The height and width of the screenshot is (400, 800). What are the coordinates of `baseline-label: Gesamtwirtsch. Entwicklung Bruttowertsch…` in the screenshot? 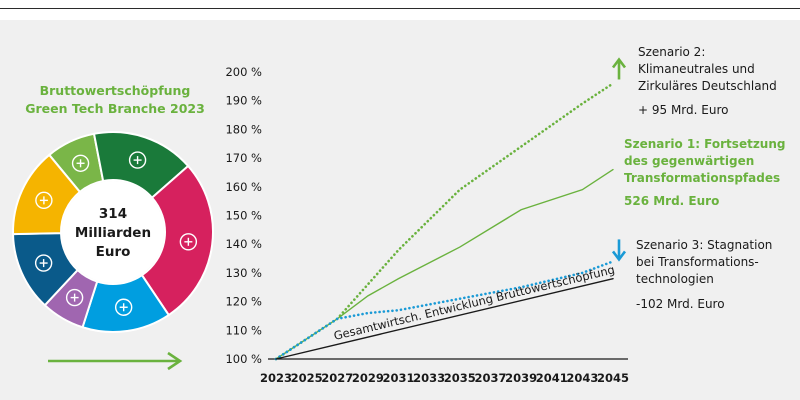 It's located at (474, 302).